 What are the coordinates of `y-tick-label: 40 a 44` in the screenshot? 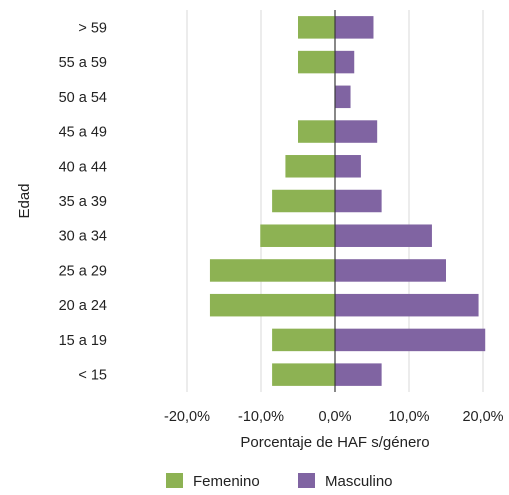 It's located at (83, 167).